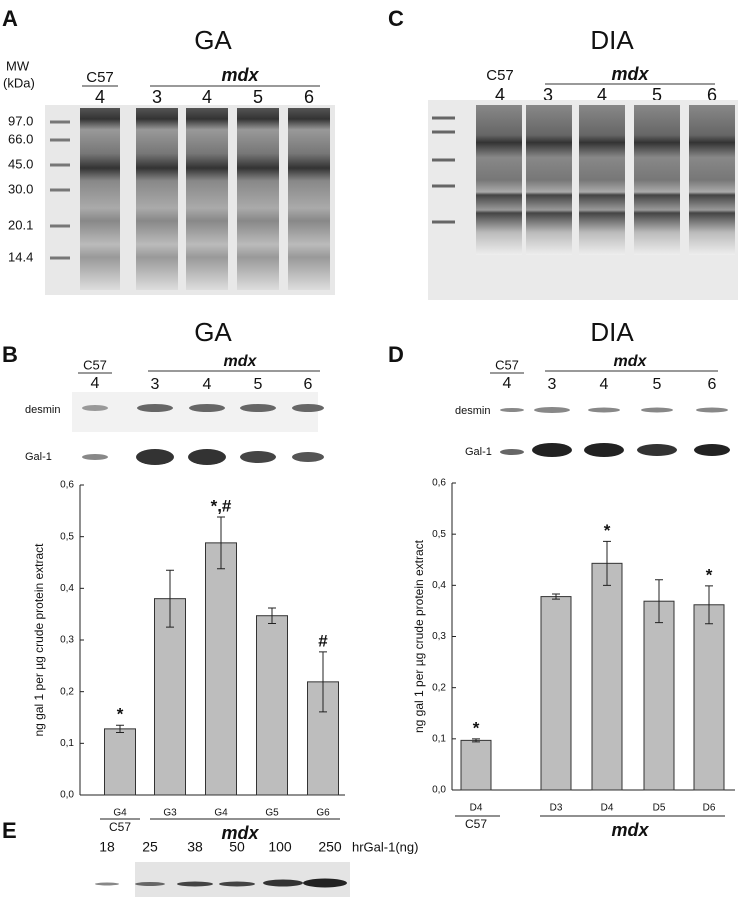 The image size is (756, 899). Describe the element at coordinates (195, 847) in the screenshot. I see `amount-label: 38` at that location.